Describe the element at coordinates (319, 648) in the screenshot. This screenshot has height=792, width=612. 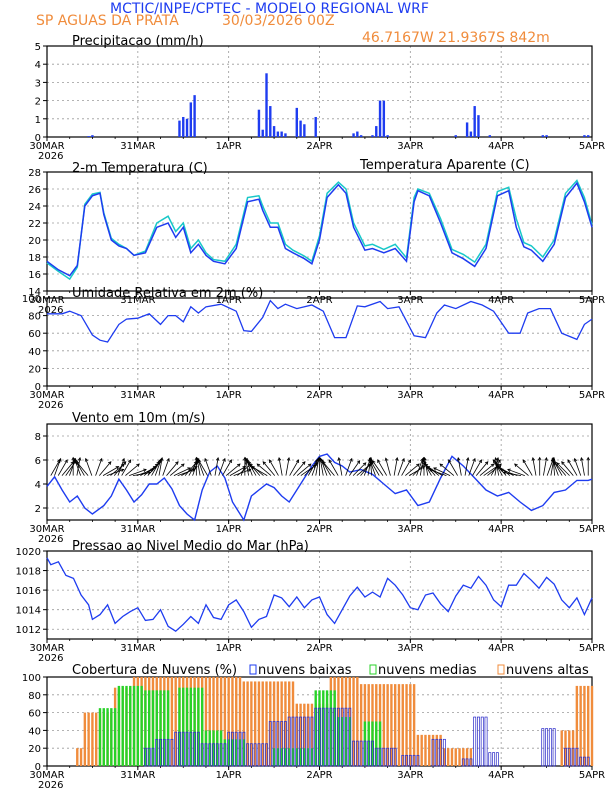
I see `x-tick-label: 2APR` at that location.